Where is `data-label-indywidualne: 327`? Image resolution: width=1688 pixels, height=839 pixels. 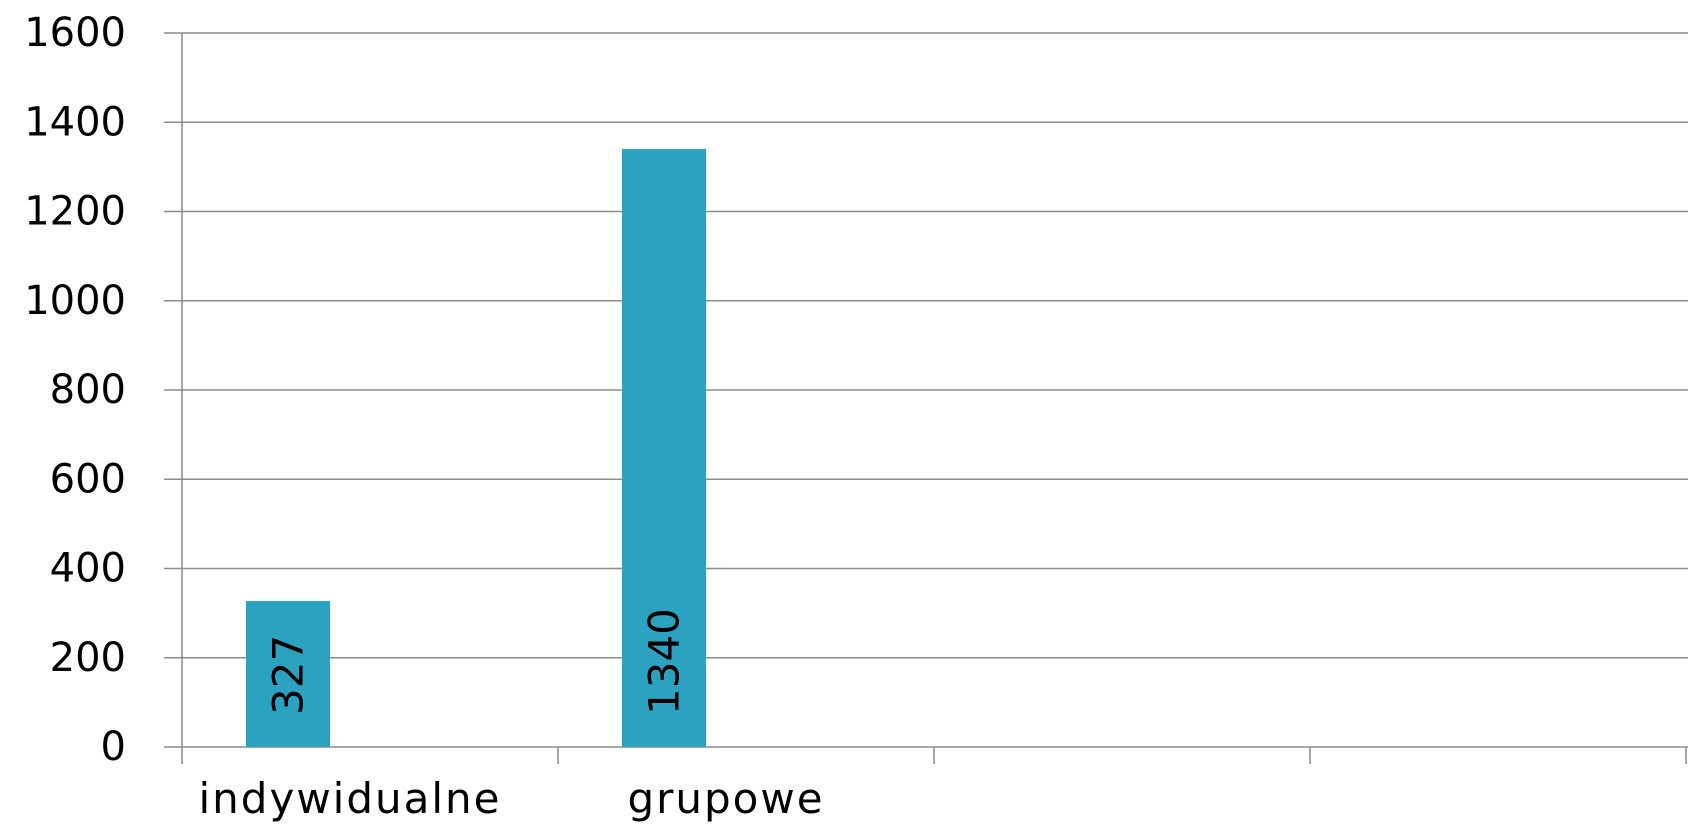
data-label-indywidualne: 327 is located at coordinates (288, 675).